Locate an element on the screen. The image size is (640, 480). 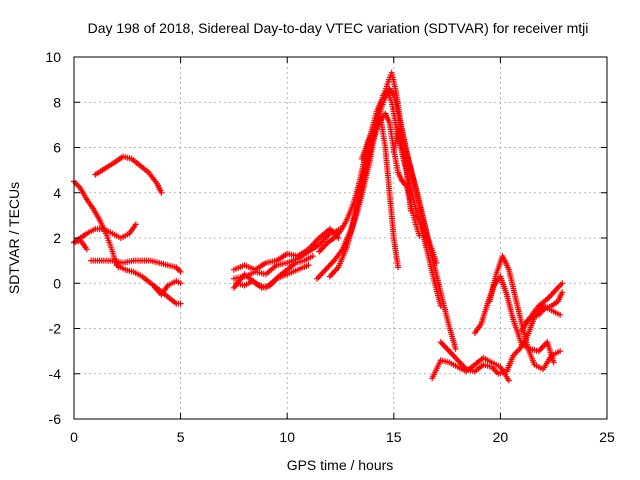
series-s12 is located at coordinates (378, 167).